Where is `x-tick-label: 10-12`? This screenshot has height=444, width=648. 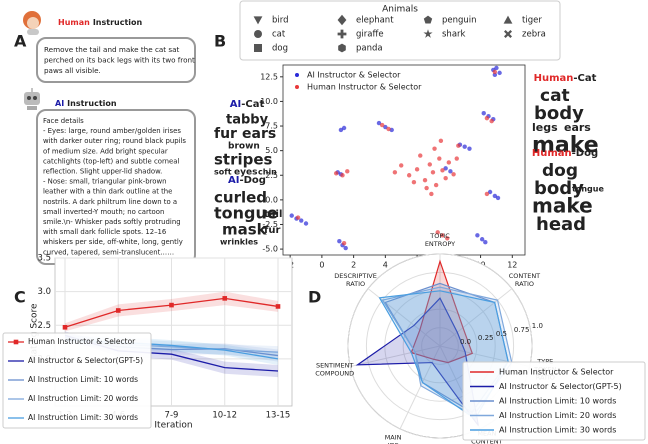
x-tick-label: 10-12 is located at coordinates (224, 416).